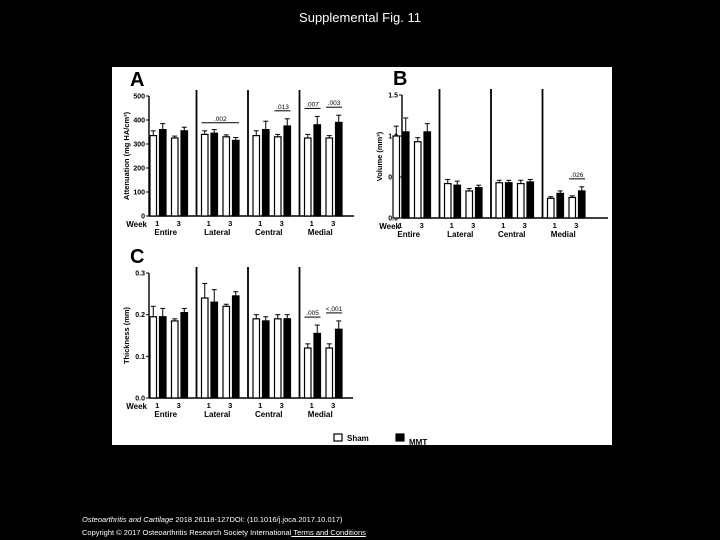 The height and width of the screenshot is (540, 720). What do you see at coordinates (282, 107) in the screenshot?
I see `panel-a-p-value-label: .013` at bounding box center [282, 107].